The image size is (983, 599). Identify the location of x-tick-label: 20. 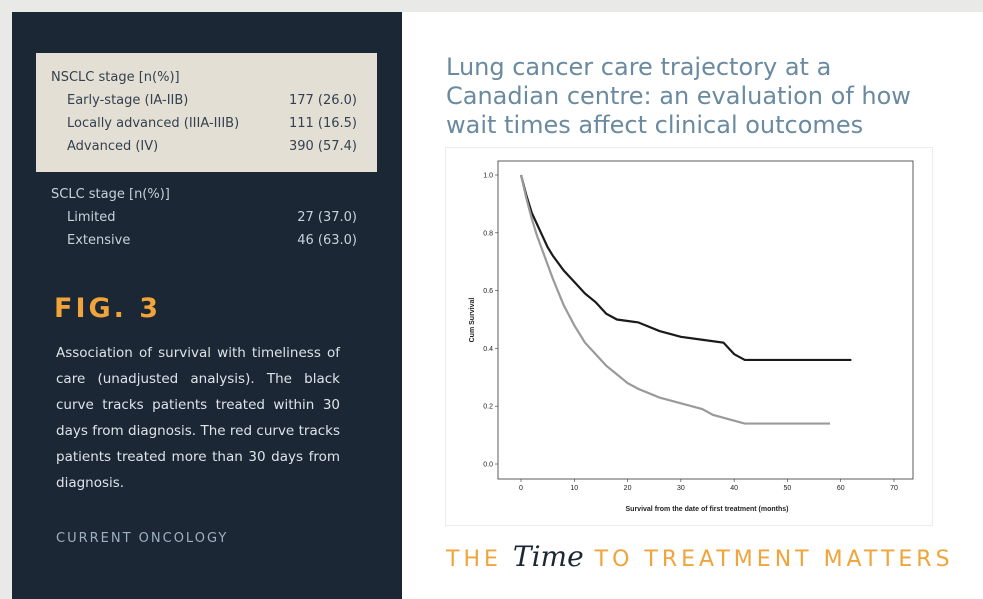
(628, 488).